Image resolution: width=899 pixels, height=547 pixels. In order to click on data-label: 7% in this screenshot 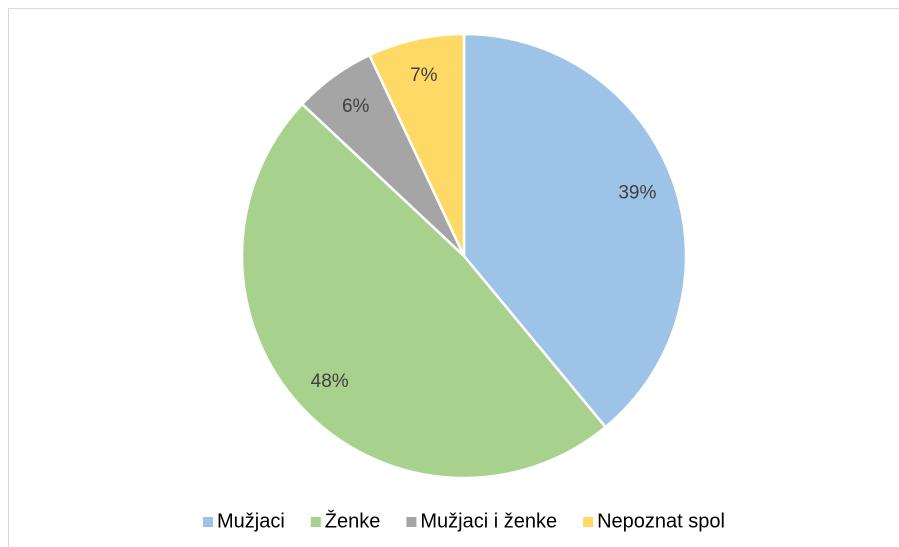, I will do `click(424, 75)`.